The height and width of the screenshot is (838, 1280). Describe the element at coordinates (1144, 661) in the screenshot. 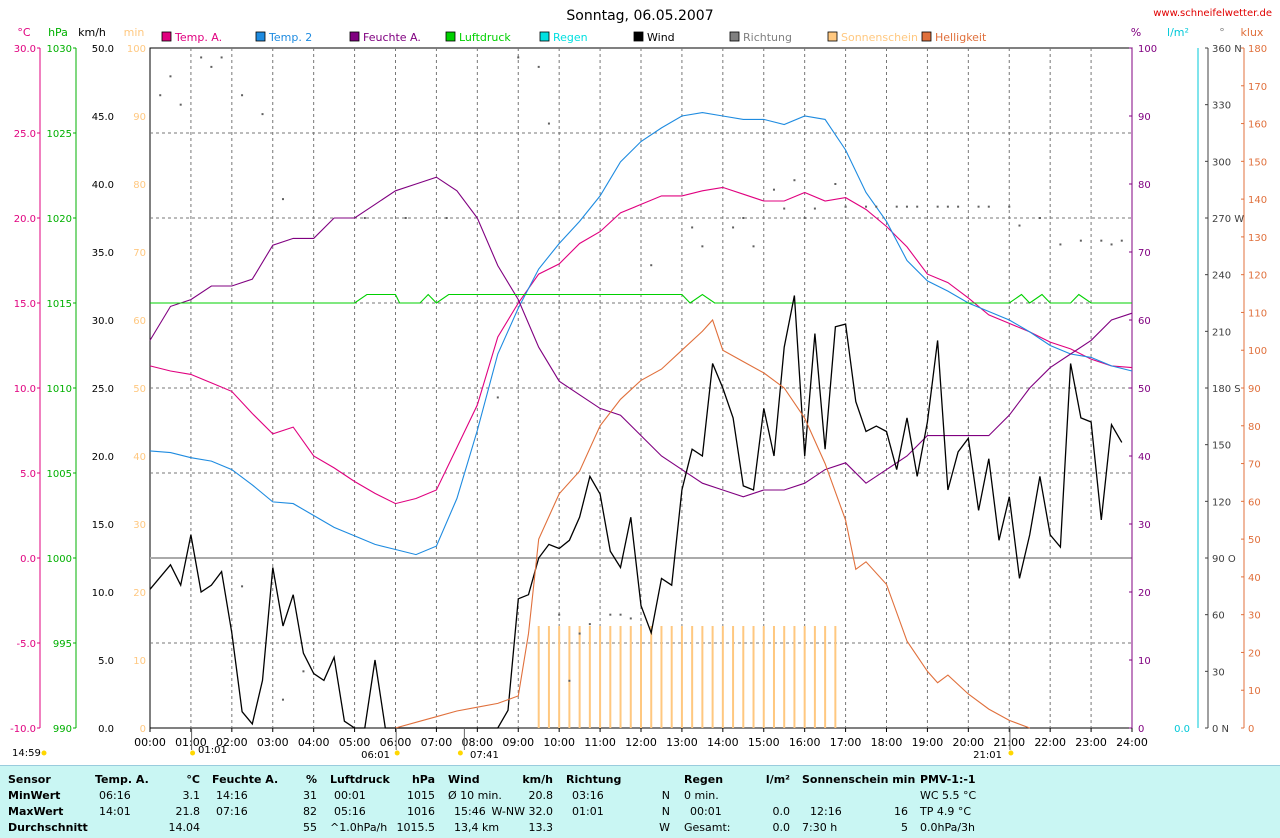

I see `humidity-tick-label: 10` at that location.